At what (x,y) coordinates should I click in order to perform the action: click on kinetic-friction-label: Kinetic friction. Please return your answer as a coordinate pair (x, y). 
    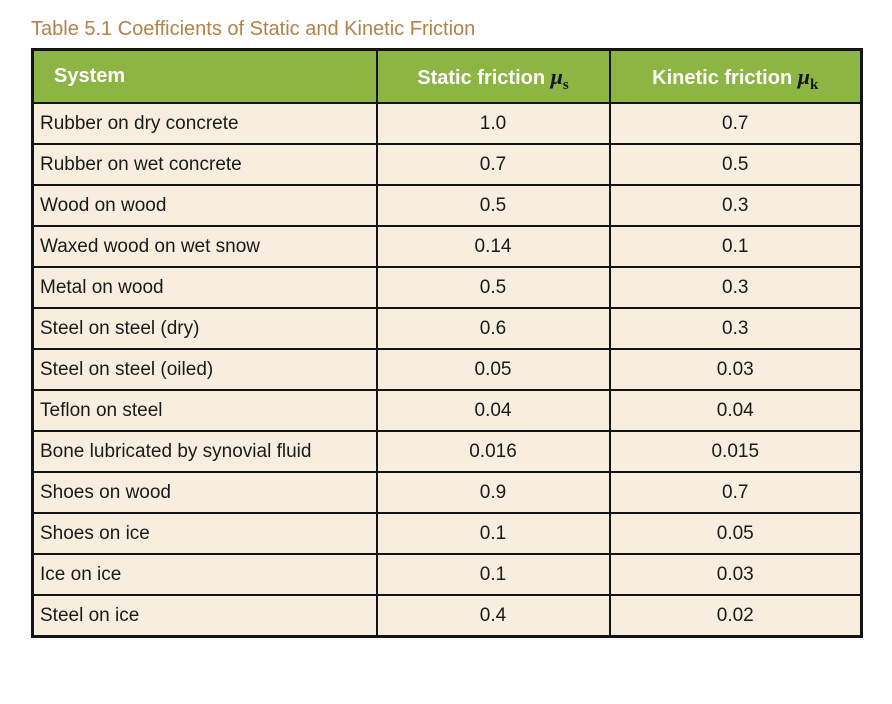
    Looking at the image, I should click on (722, 77).